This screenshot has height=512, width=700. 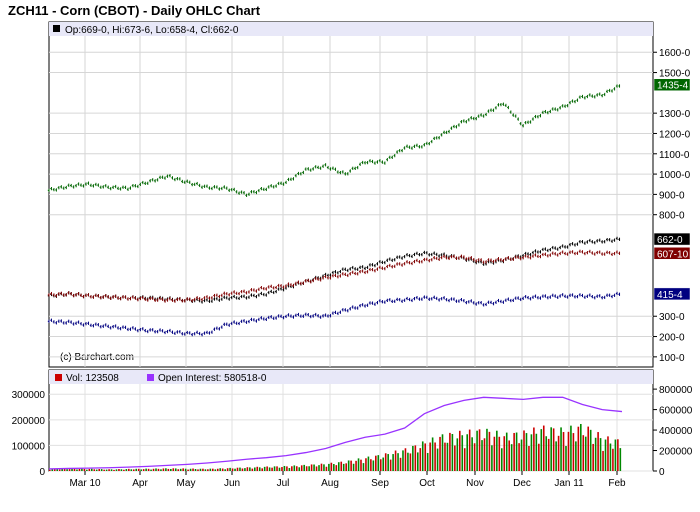 What do you see at coordinates (672, 84) in the screenshot?
I see `last-price-badge` at bounding box center [672, 84].